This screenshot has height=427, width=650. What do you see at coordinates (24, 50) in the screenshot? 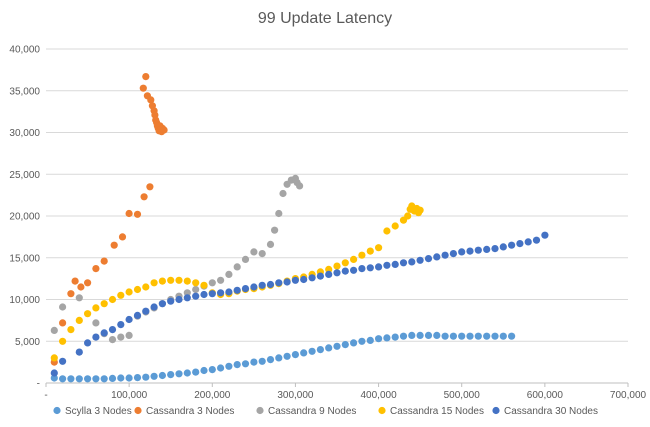
I see `y-tick-label: 40,000` at bounding box center [24, 50].